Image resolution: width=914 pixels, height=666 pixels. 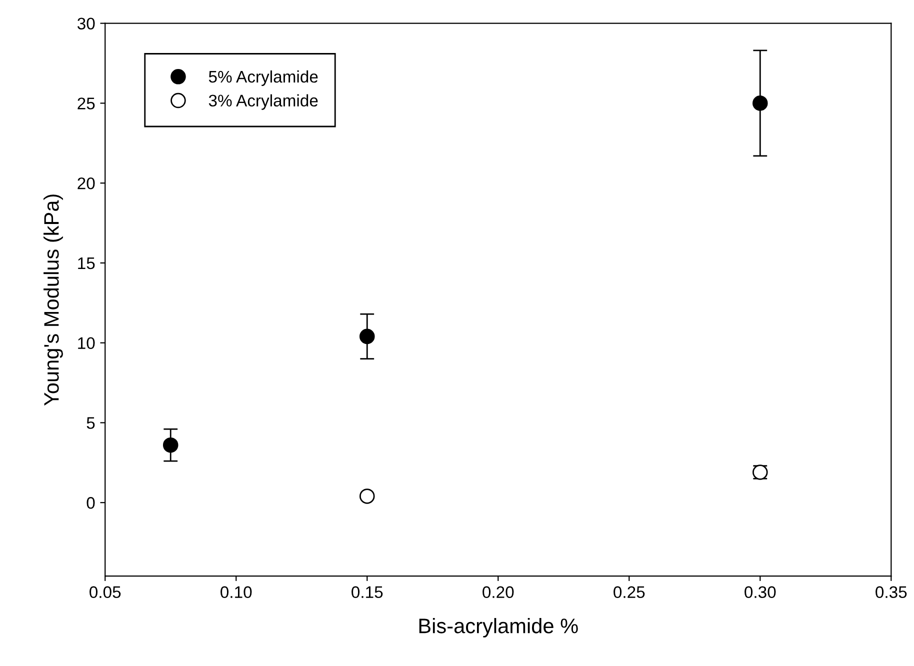 What do you see at coordinates (236, 592) in the screenshot?
I see `x-tick-label: 0.10` at bounding box center [236, 592].